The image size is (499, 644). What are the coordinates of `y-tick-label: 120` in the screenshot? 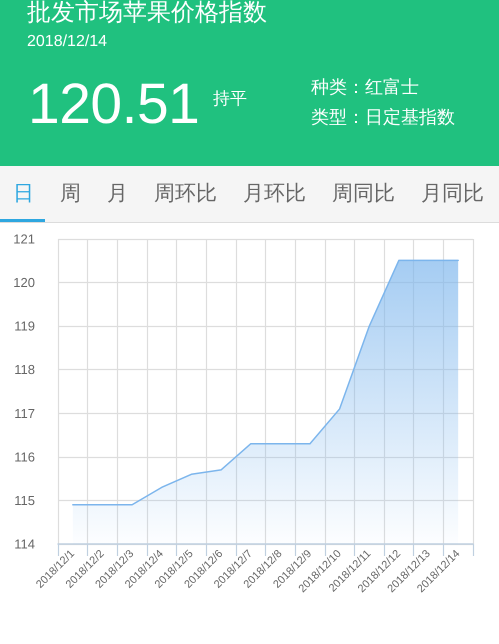 It's located at (24, 282).